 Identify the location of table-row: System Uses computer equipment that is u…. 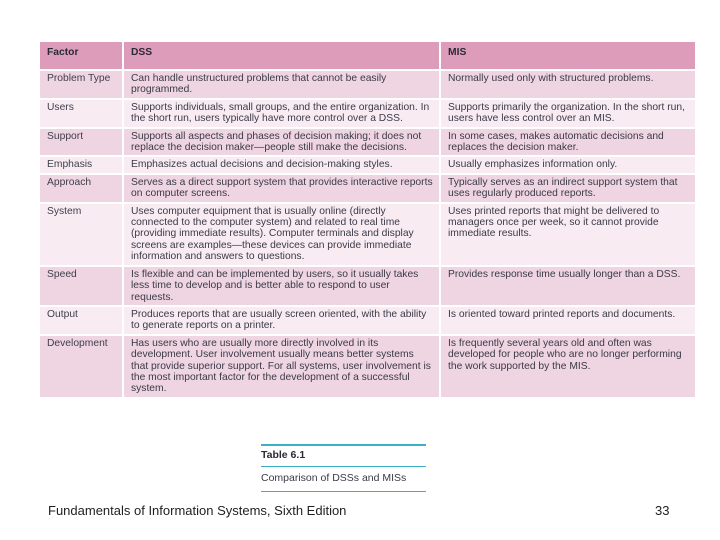
(367, 234).